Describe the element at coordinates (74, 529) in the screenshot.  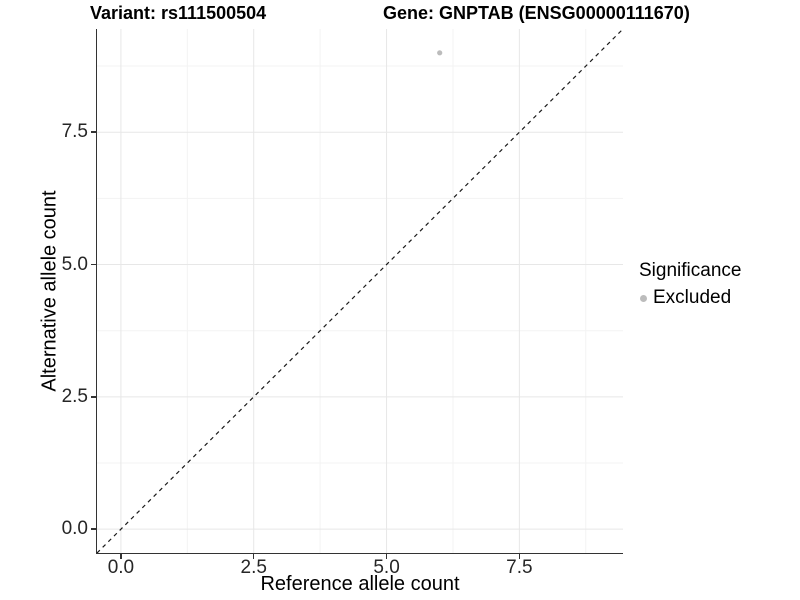
I see `y-tick-label: 0.0` at that location.